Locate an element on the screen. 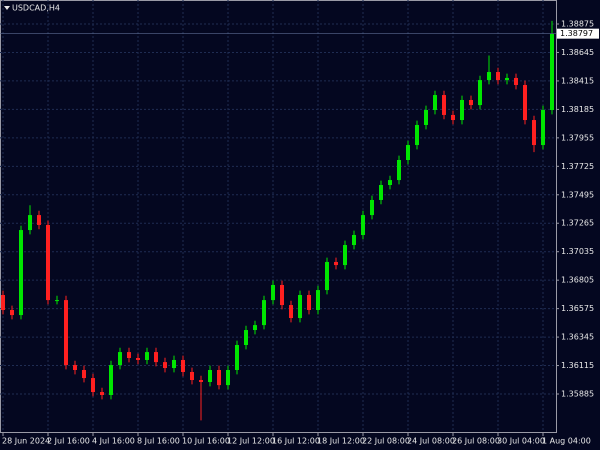 Image resolution: width=600 pixels, height=450 pixels. y-tick-label: 1.36805 is located at coordinates (577, 280).